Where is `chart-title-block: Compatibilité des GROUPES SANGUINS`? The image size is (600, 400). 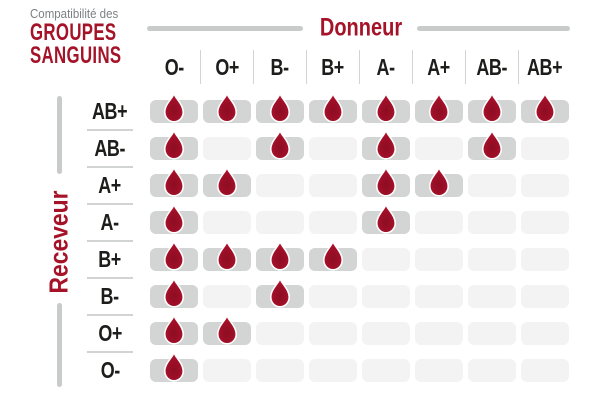 chart-title-block: Compatibilité des GROUPES SANGUINS is located at coordinates (95, 37).